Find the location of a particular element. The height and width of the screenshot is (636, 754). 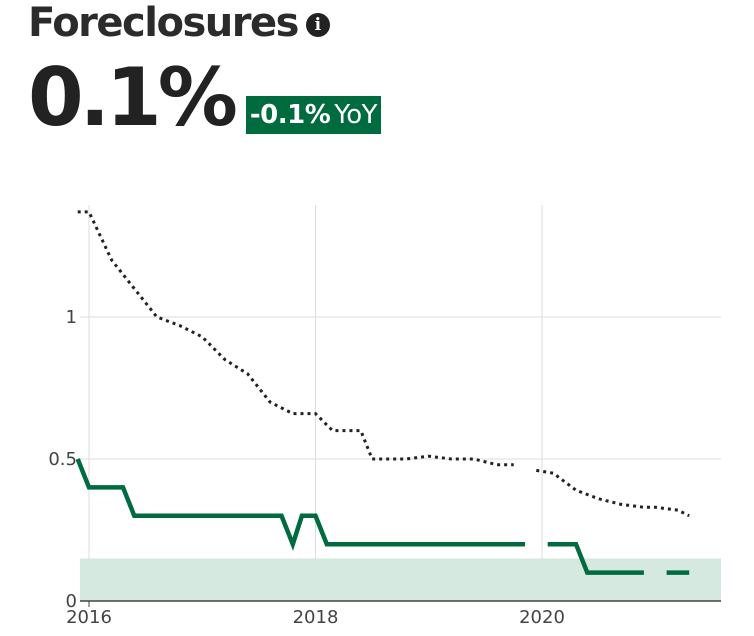

y-tick-label: 1 is located at coordinates (71, 317).